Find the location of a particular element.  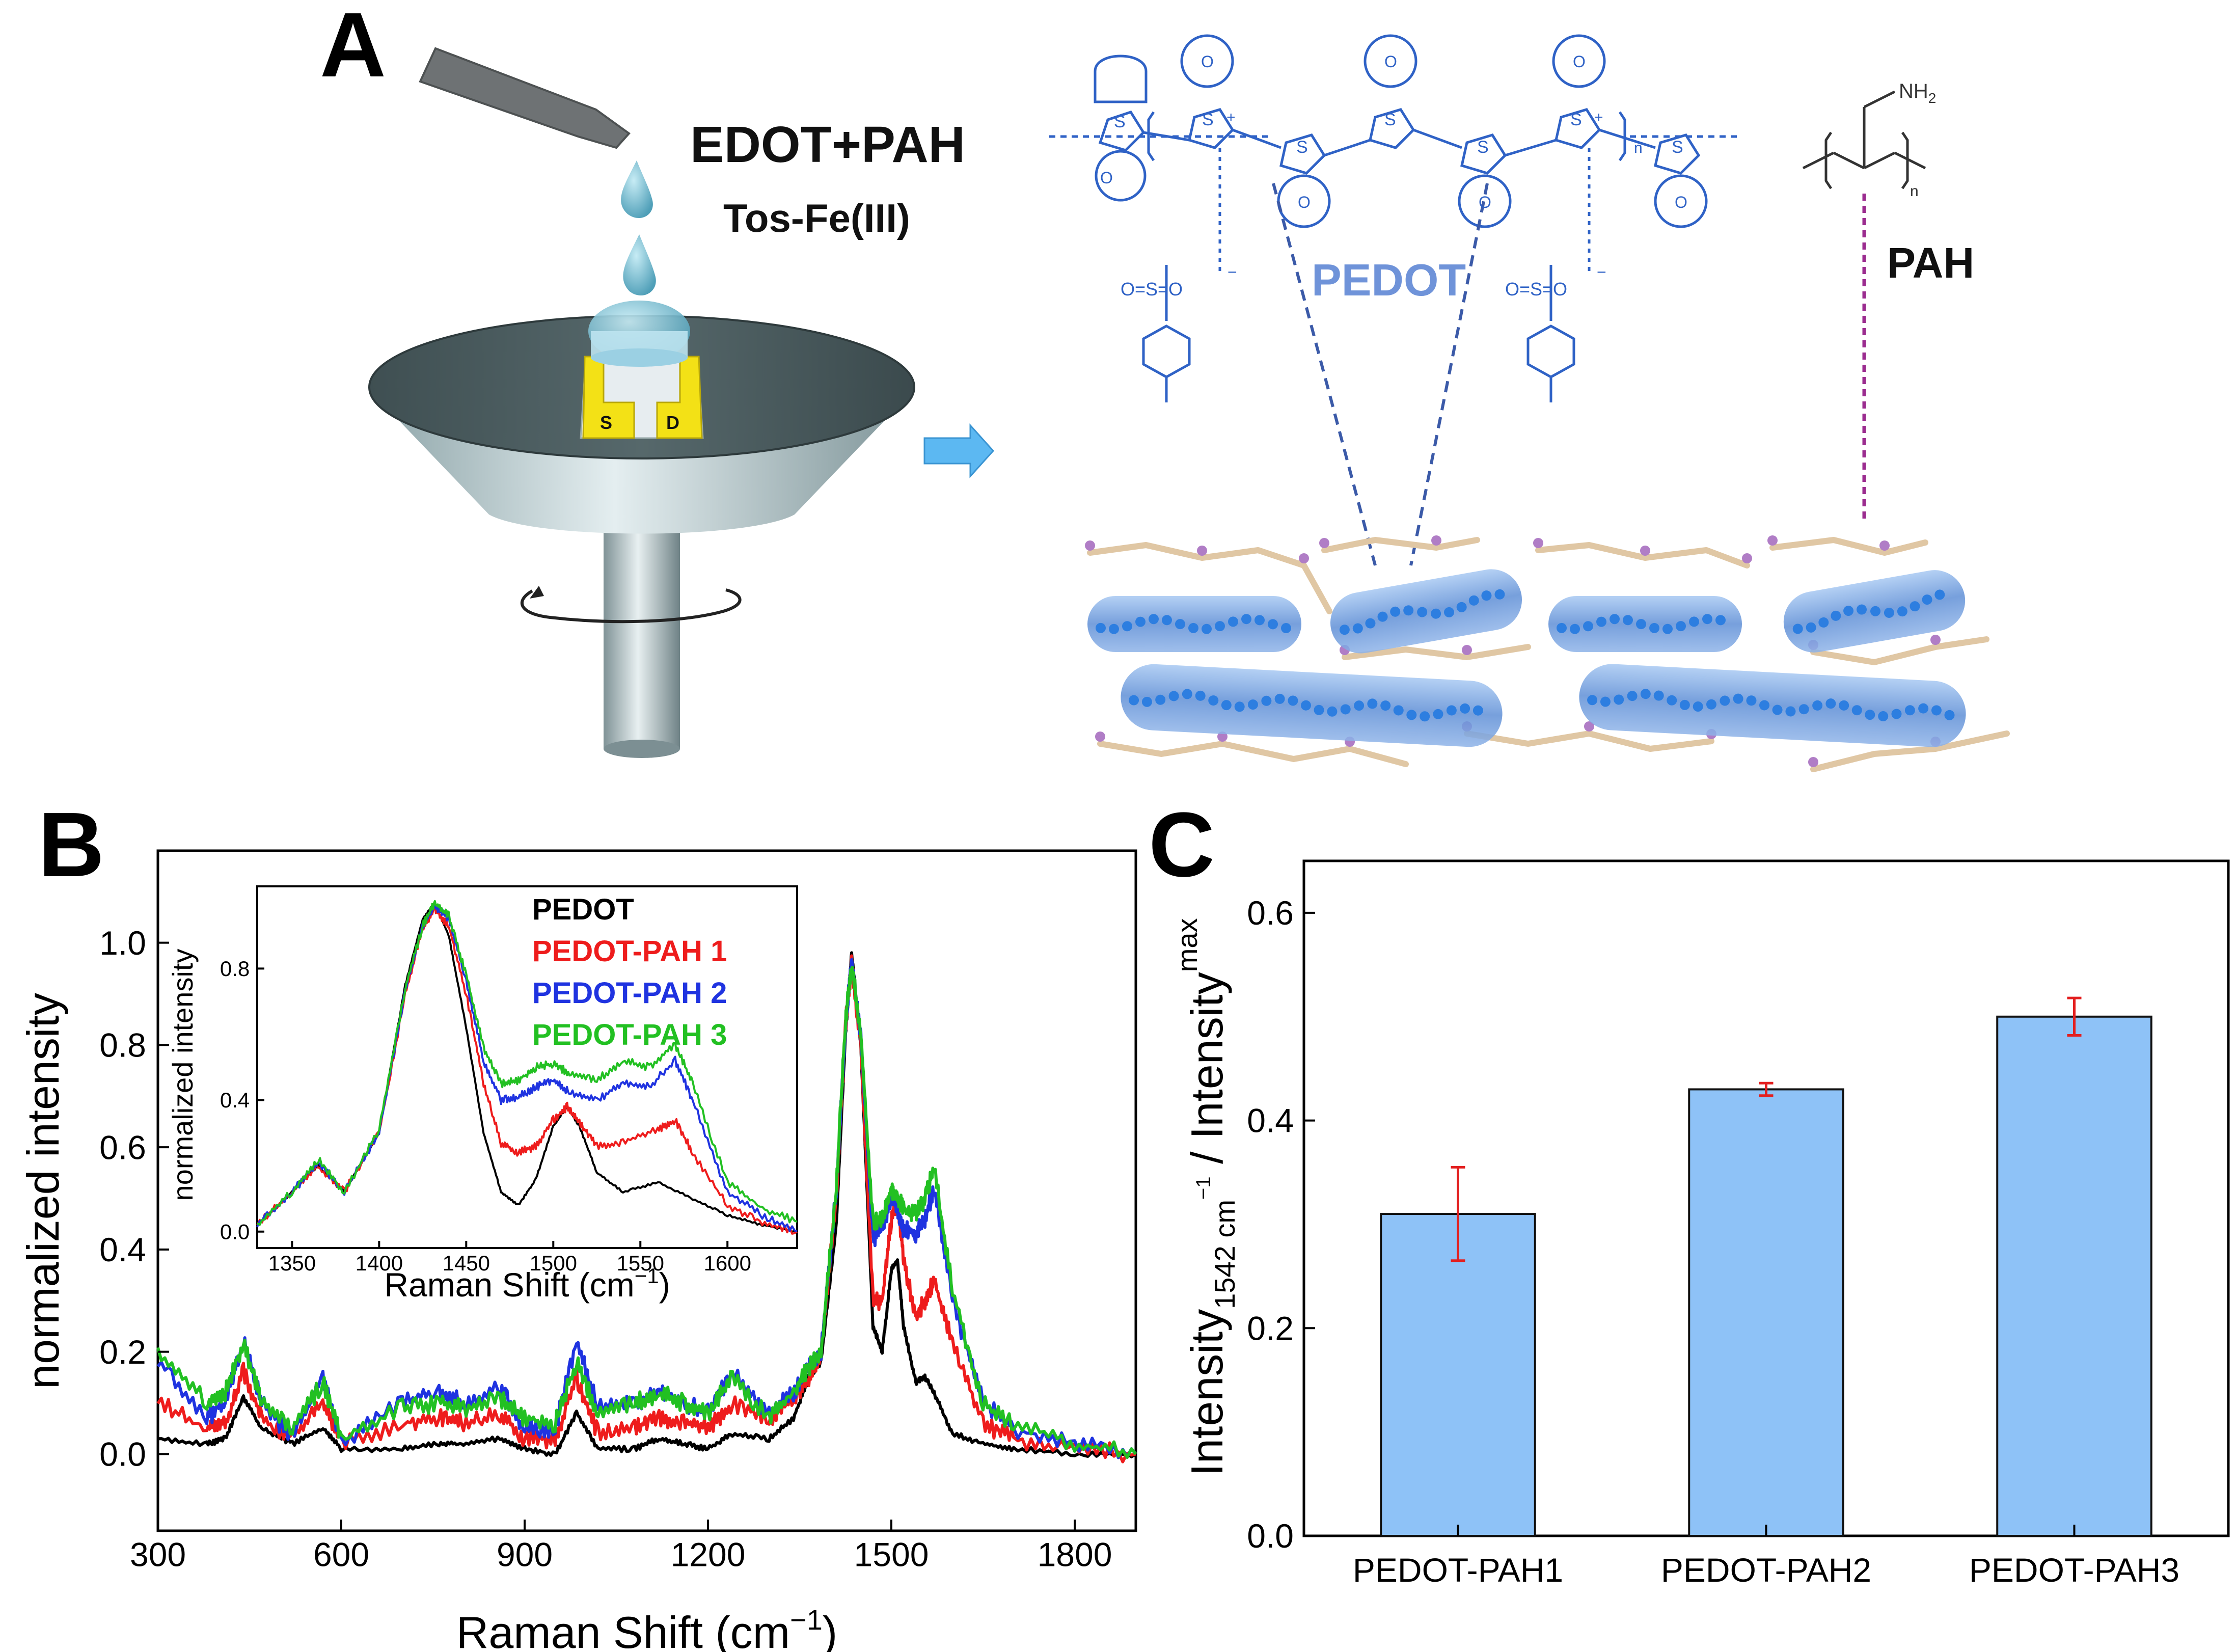

drain-electrode is located at coordinates (680, 397).